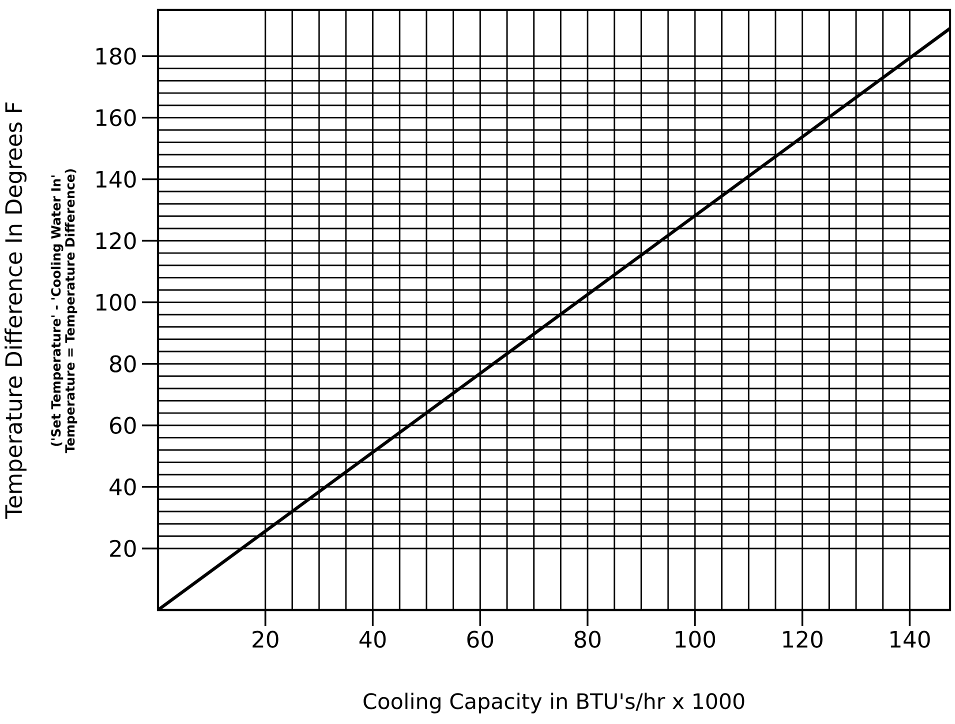 The height and width of the screenshot is (724, 955). I want to click on y-tick-label: 100, so click(116, 302).